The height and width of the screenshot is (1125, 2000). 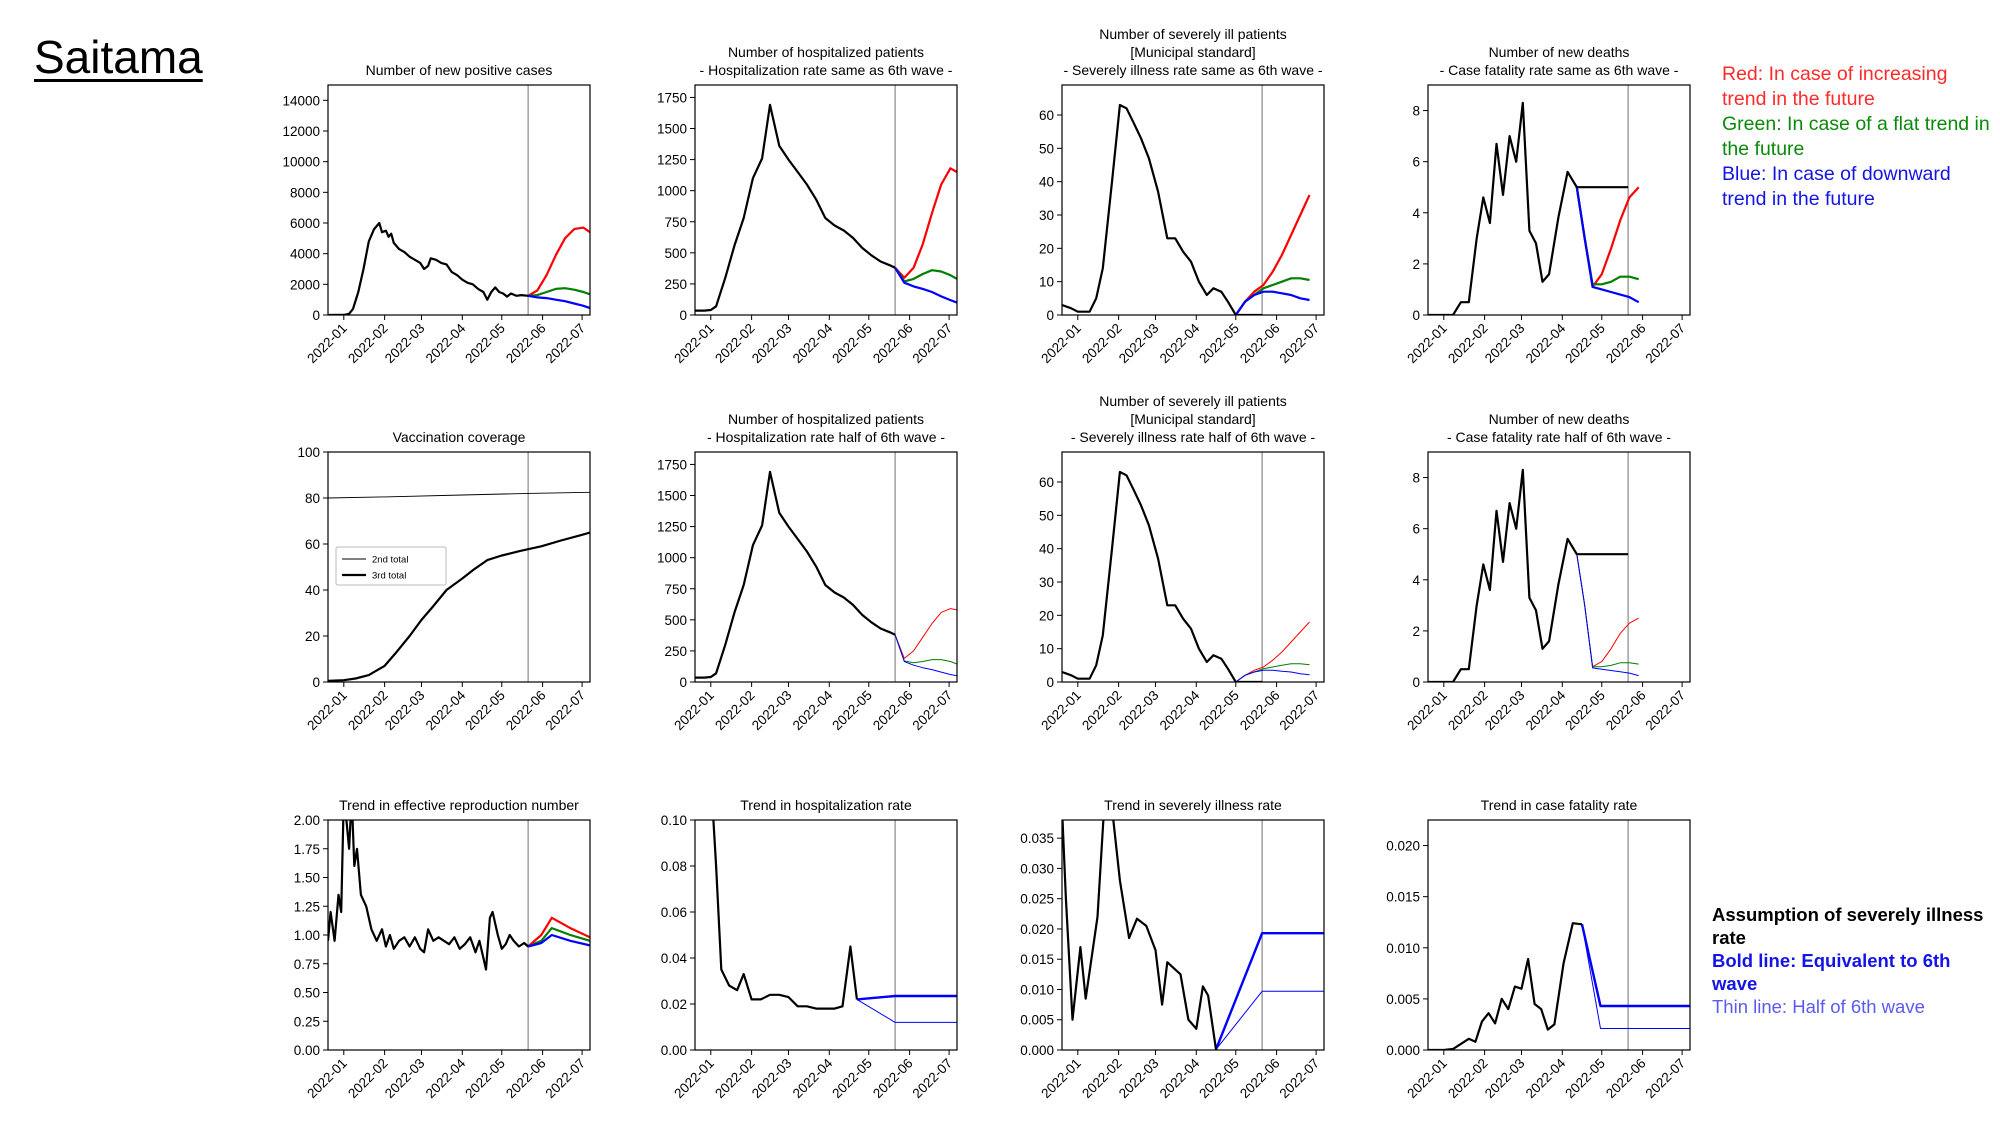 I want to click on y-tick-label: 750, so click(x=675, y=222).